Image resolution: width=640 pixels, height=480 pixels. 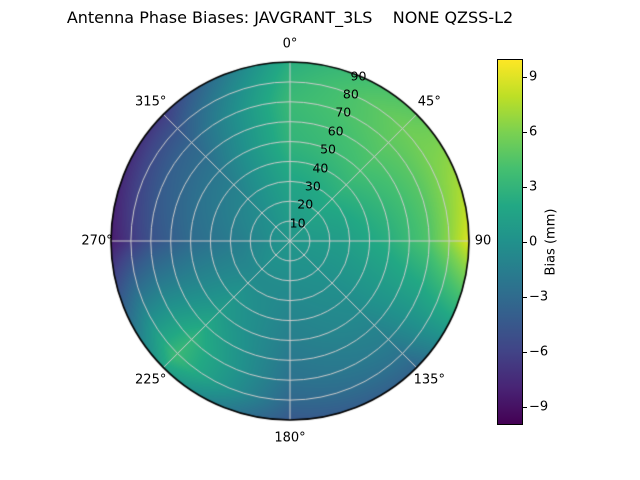 I want to click on colorbar-tick-label: −6, so click(x=539, y=352).